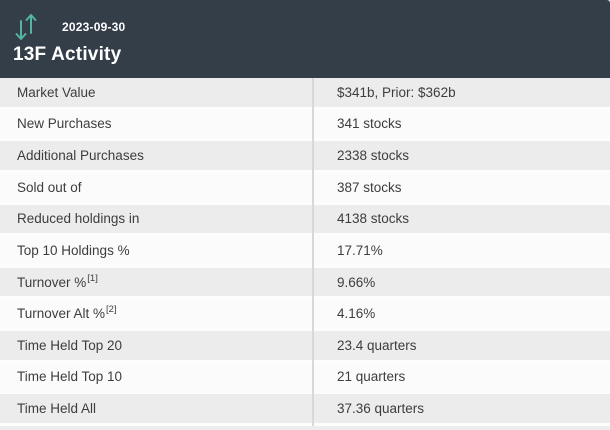 The image size is (610, 430). I want to click on row-label: Turnover Alt % [2], so click(67, 313).